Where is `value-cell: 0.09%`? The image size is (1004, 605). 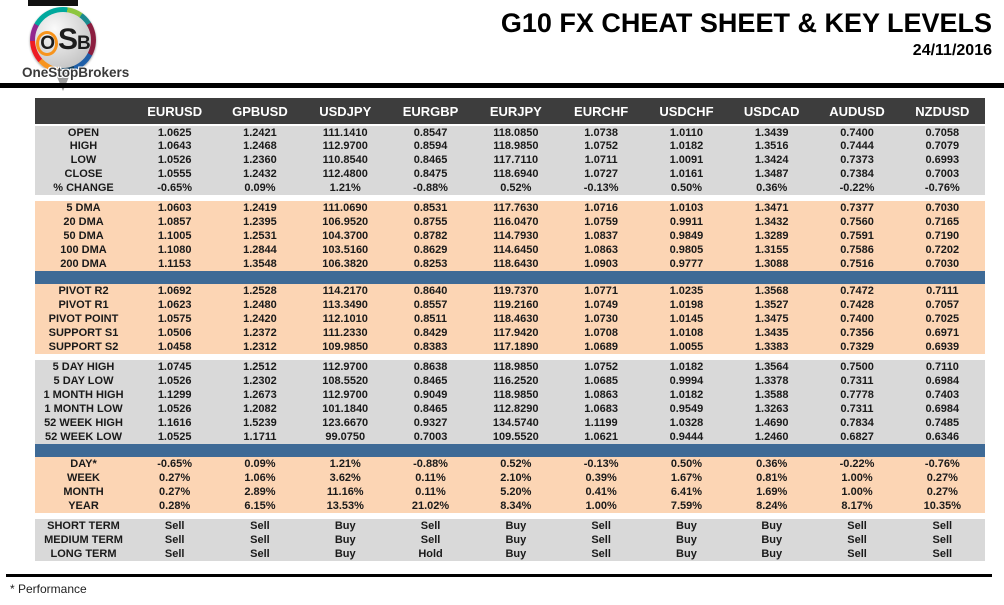 value-cell: 0.09% is located at coordinates (260, 464).